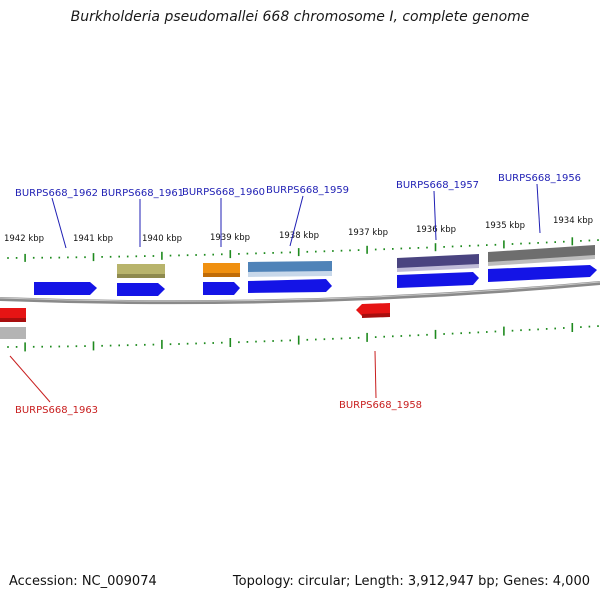  Describe the element at coordinates (141, 270) in the screenshot. I see `feature-olive` at that location.